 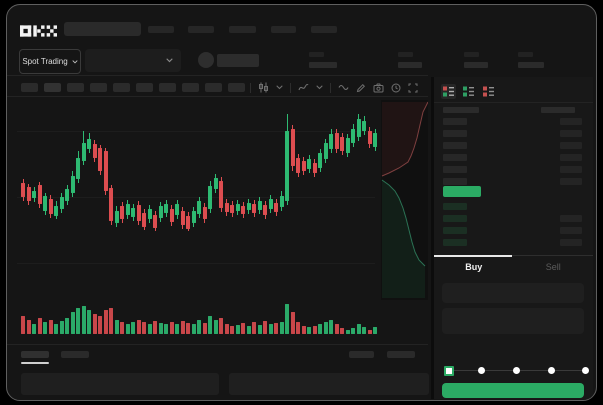 I want to click on fullscreen-icon, so click(x=413, y=88).